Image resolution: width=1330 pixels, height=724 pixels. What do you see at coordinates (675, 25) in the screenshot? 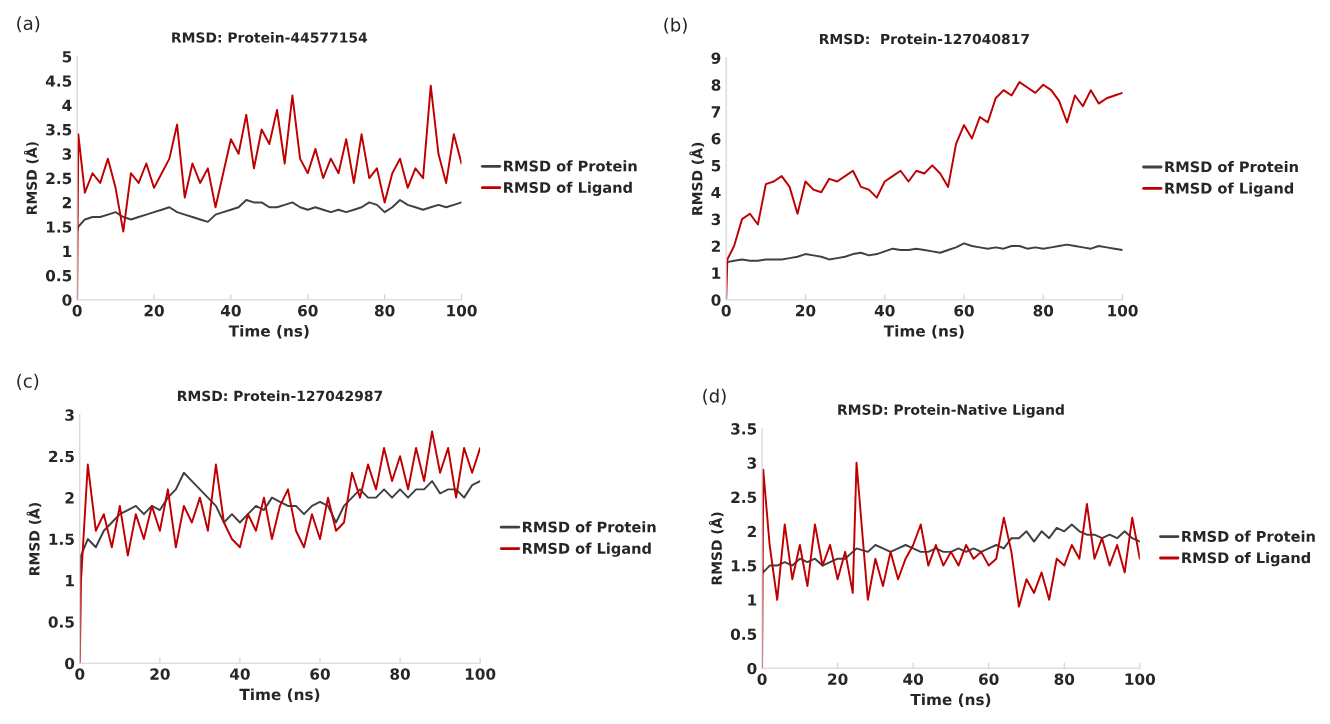
I see `text: (b)` at bounding box center [675, 25].